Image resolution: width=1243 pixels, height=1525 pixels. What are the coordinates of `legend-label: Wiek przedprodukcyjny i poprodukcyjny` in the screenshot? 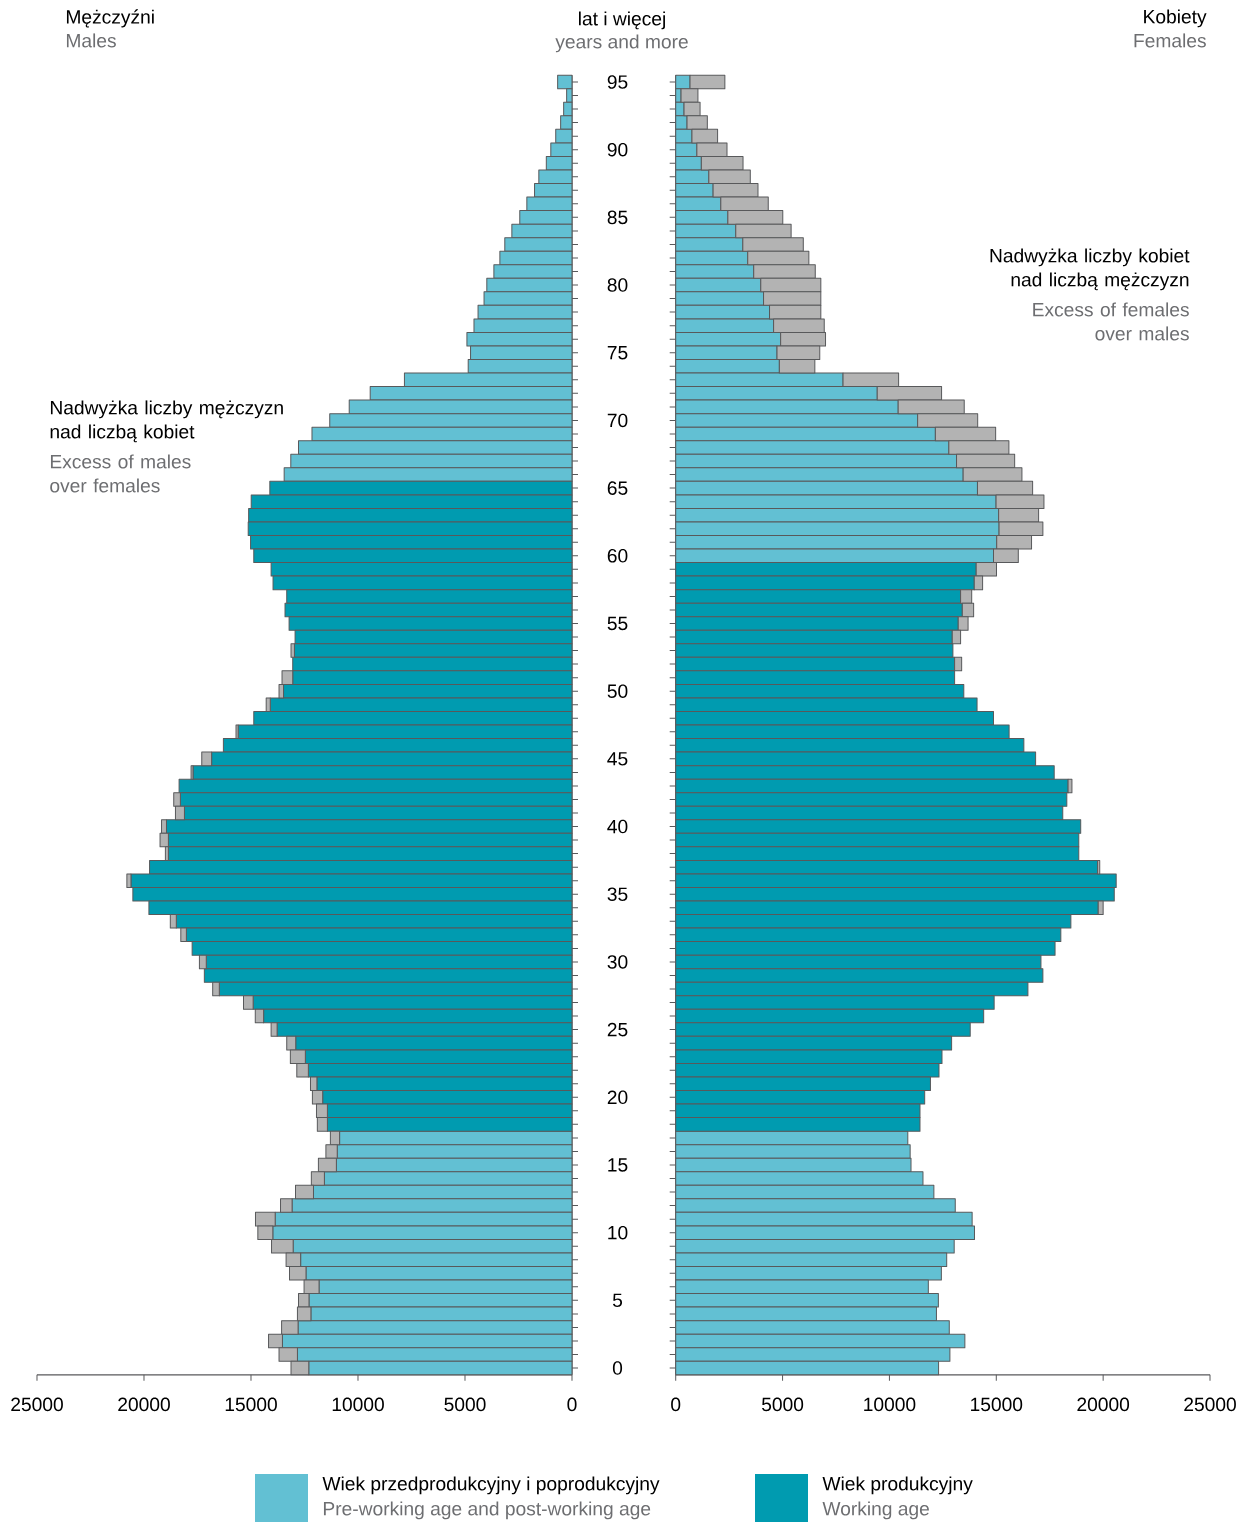 It's located at (491, 1485).